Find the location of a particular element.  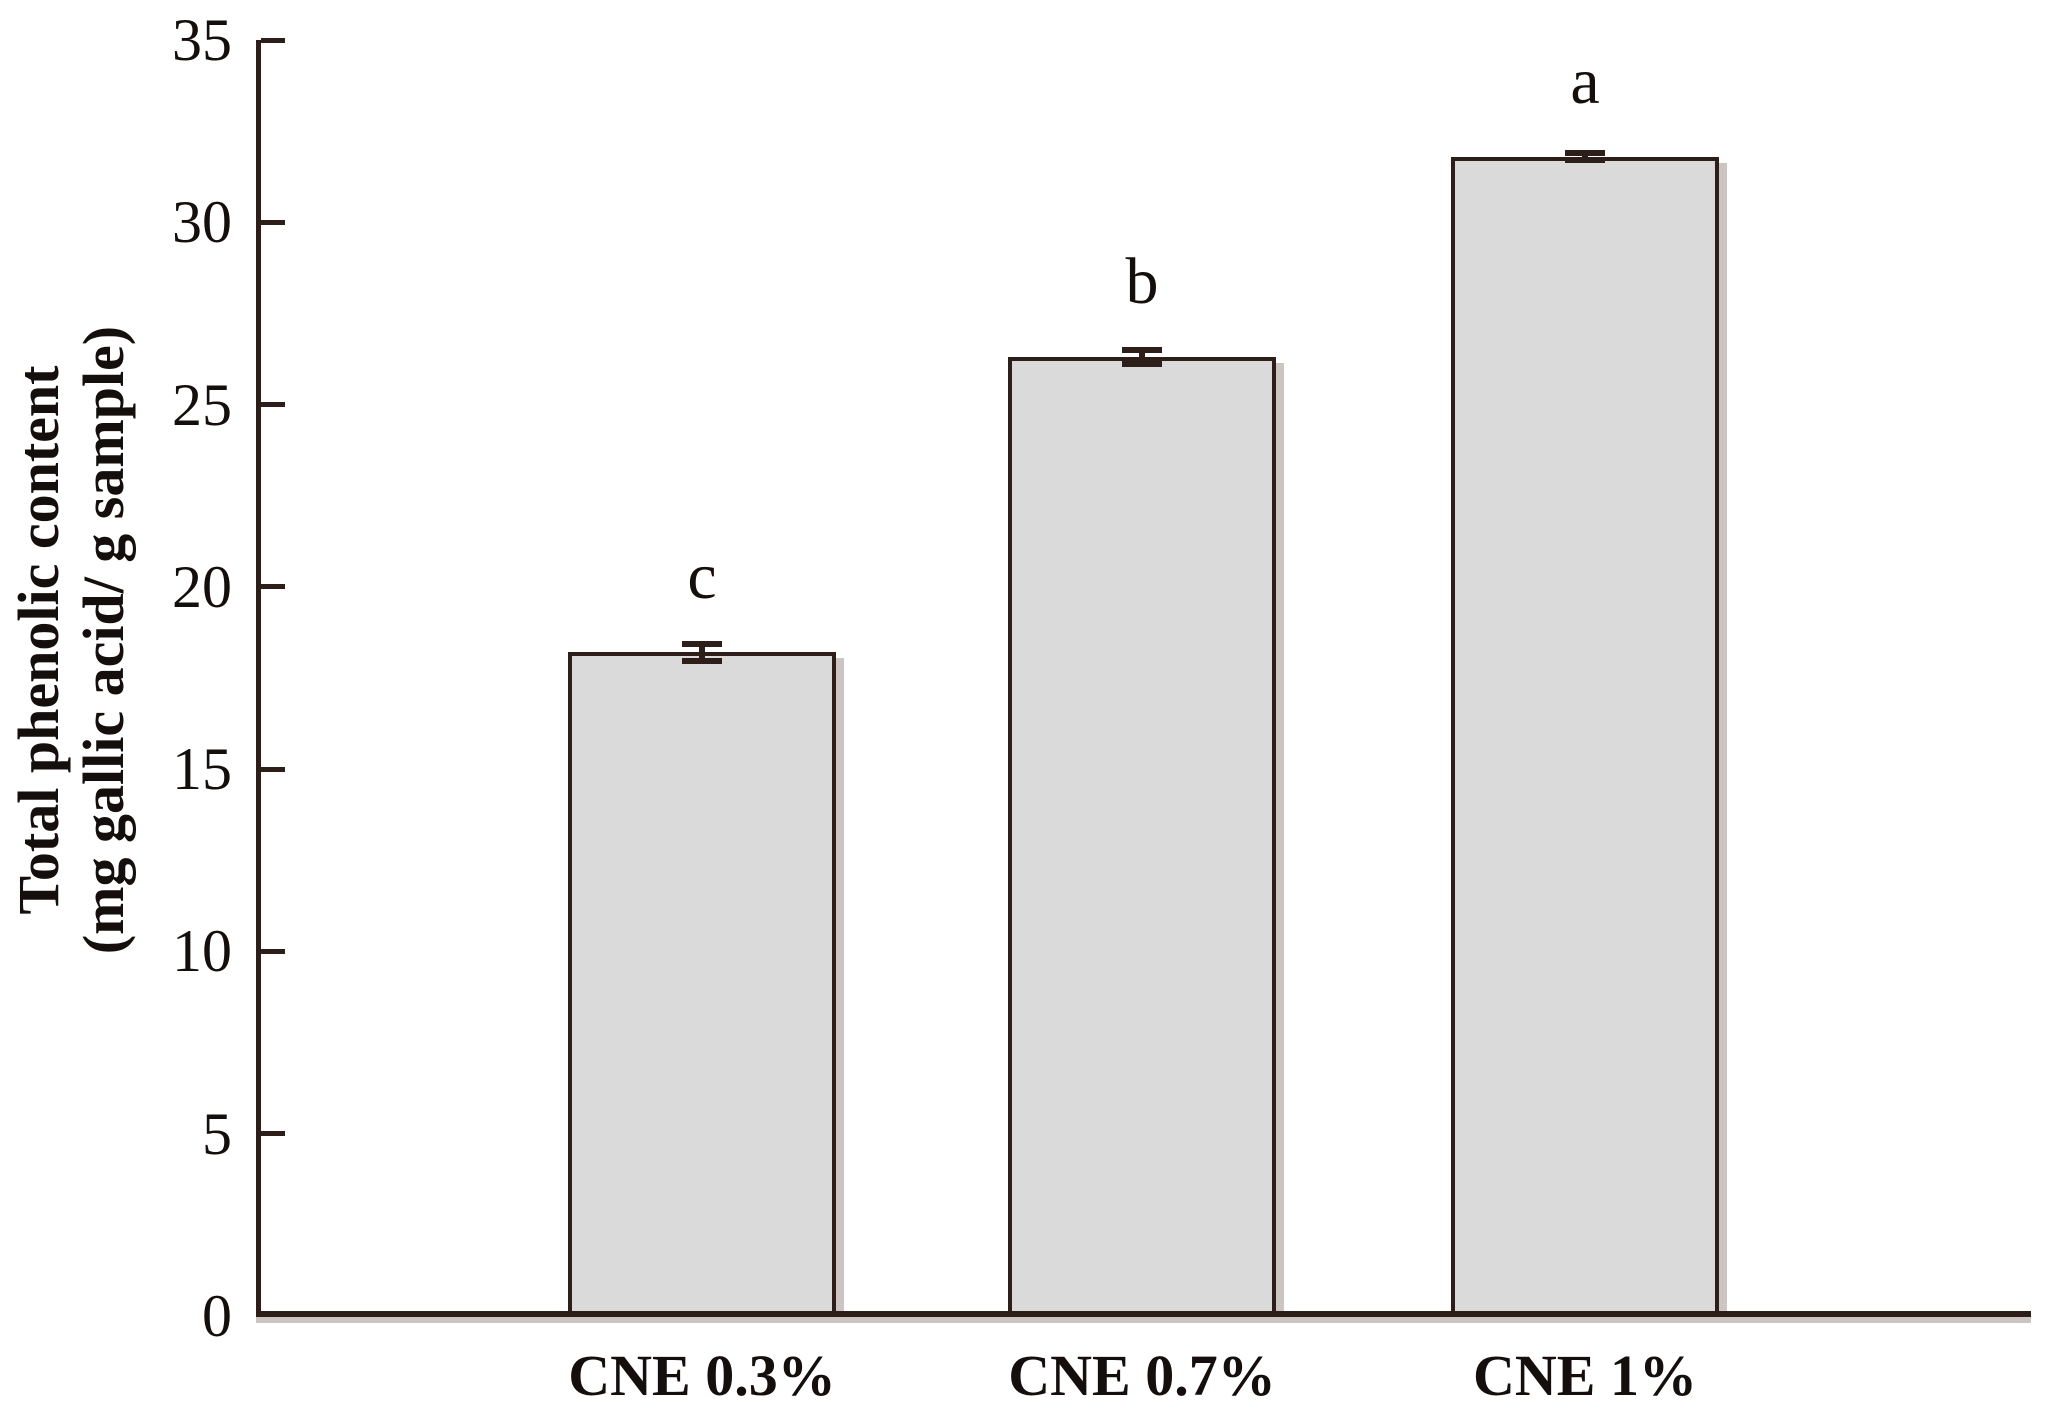

x-category-label: CNE 0.7% is located at coordinates (1142, 1375).